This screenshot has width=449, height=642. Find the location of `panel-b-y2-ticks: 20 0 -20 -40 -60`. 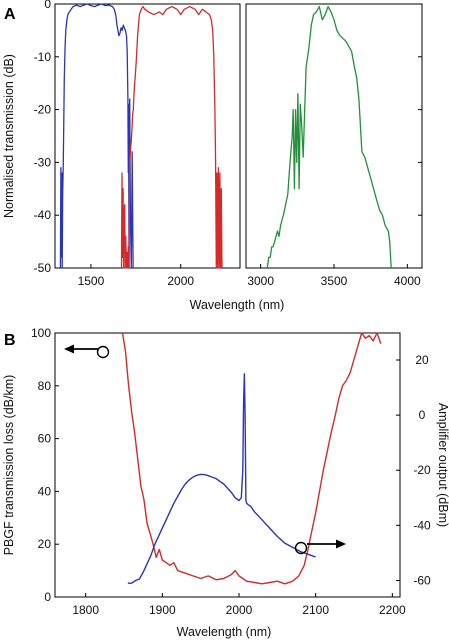

panel-b-y2-ticks: 20 0 -20 -40 -60 is located at coordinates (413, 470).